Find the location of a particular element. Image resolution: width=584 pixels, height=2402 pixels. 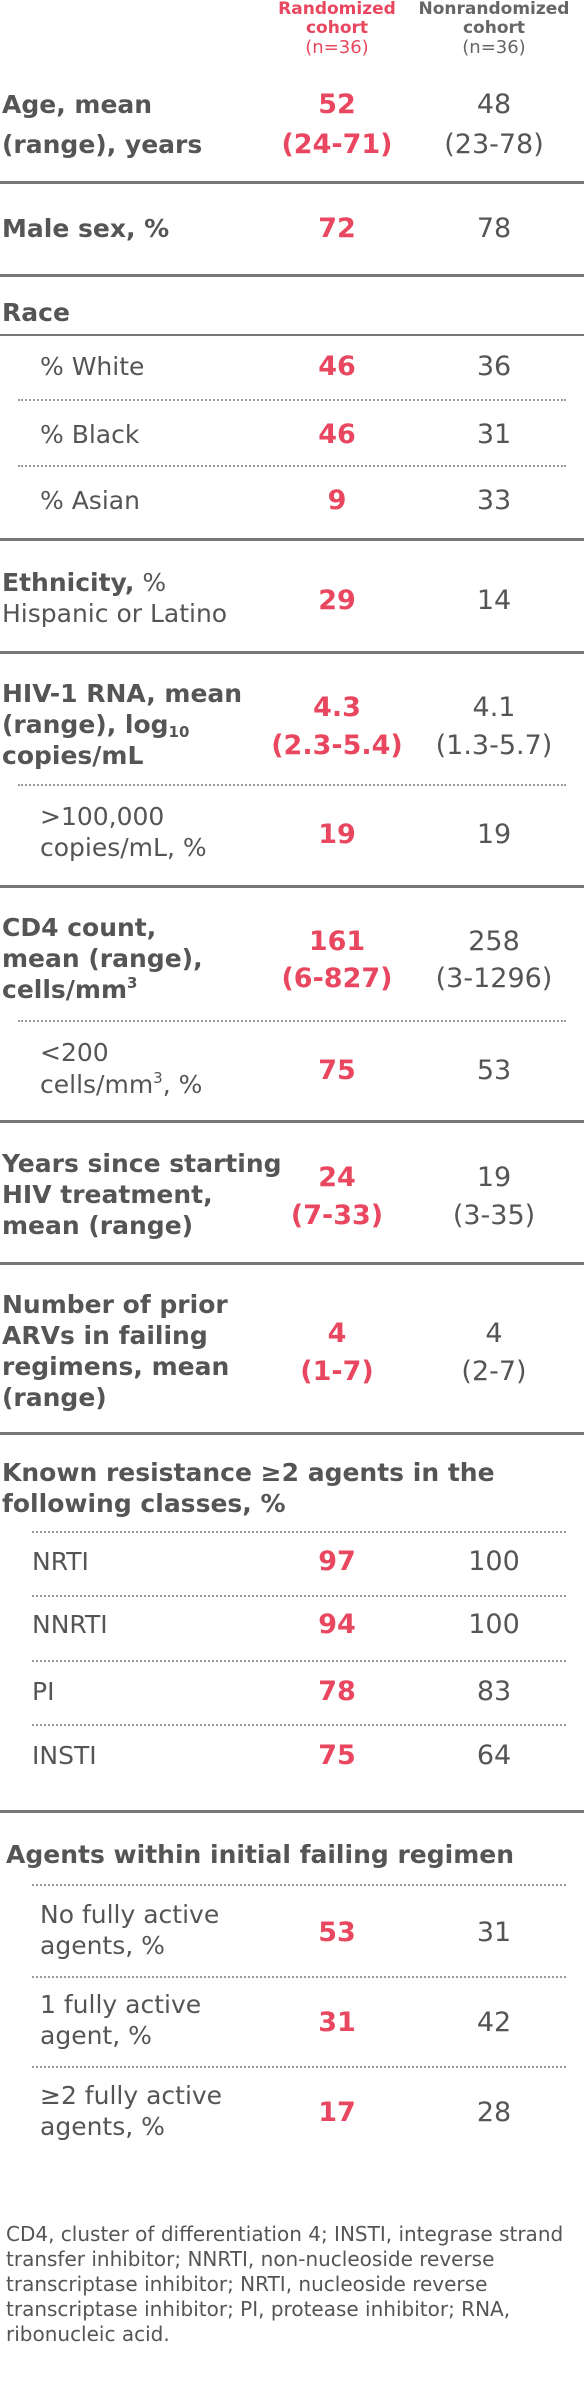

cd4-200-label: <200 is located at coordinates (74, 1052).